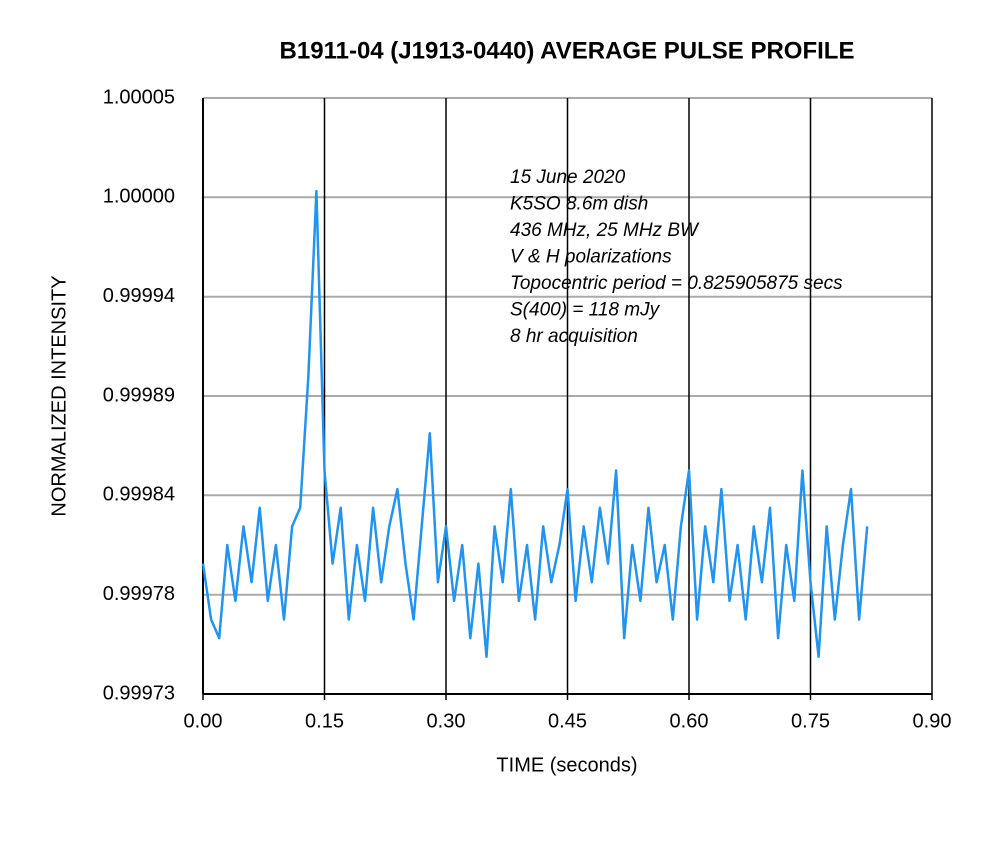  What do you see at coordinates (59, 395) in the screenshot?
I see `y-axis-title: NORMALIZED INTENSITY` at bounding box center [59, 395].